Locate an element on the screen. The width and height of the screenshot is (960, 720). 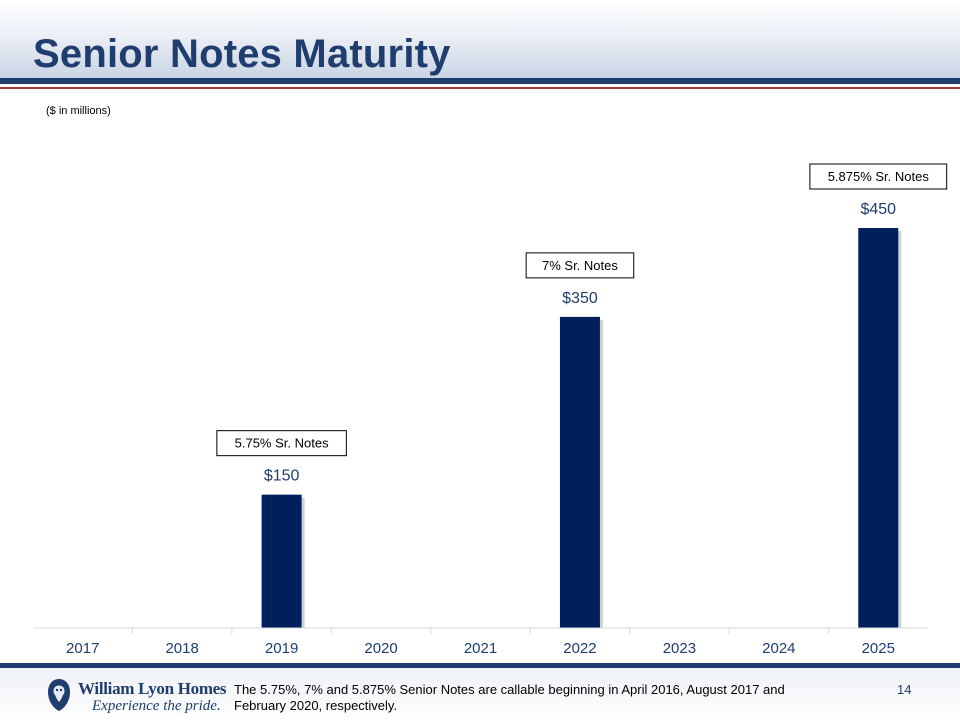
x-tick-label: 2022 is located at coordinates (579, 648).